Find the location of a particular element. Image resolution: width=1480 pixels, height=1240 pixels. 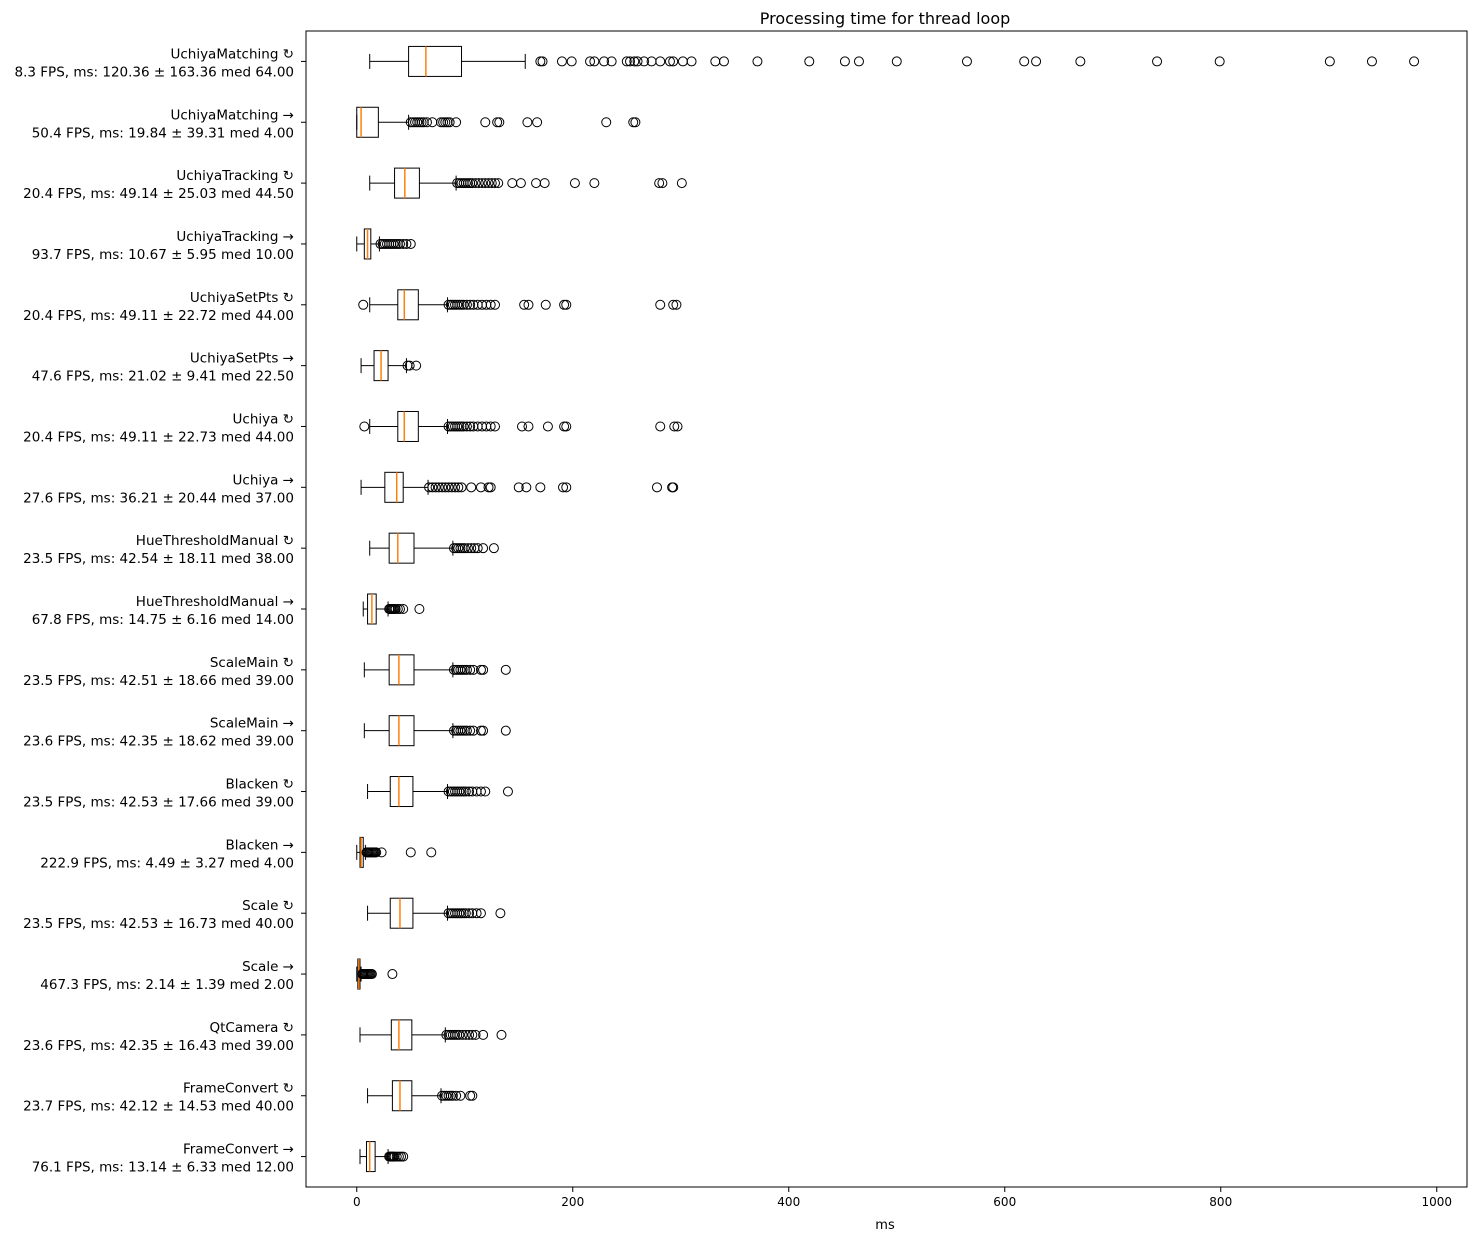

series-name-label: UchiyaMatching → is located at coordinates (232, 115).